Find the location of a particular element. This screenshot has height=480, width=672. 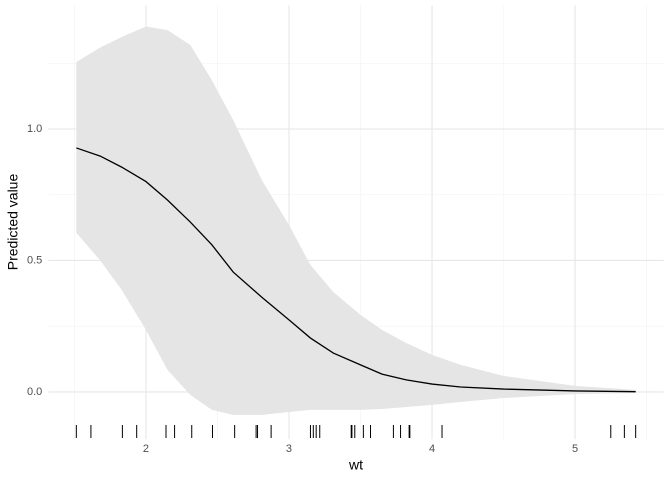

x-tick-label: 4 is located at coordinates (432, 449).